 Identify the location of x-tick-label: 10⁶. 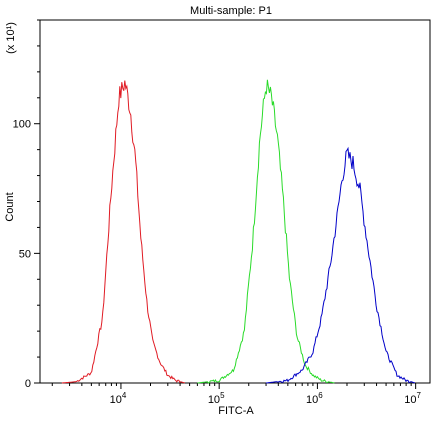
(314, 398).